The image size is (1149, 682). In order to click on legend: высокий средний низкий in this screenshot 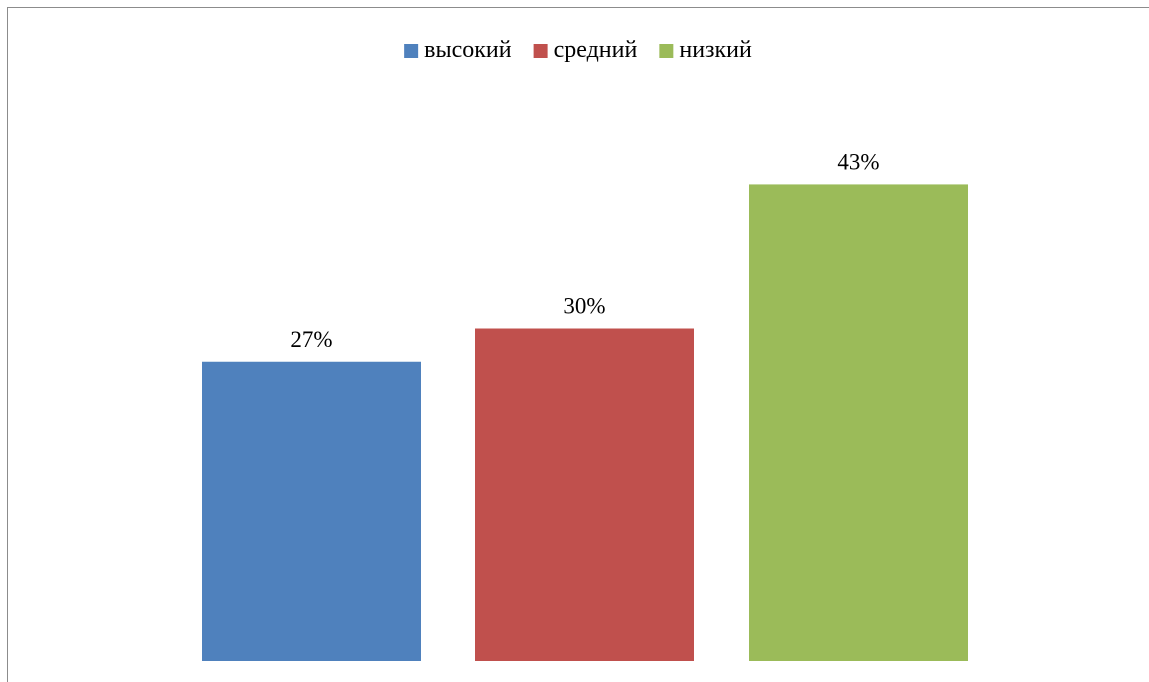, I will do `click(578, 50)`.